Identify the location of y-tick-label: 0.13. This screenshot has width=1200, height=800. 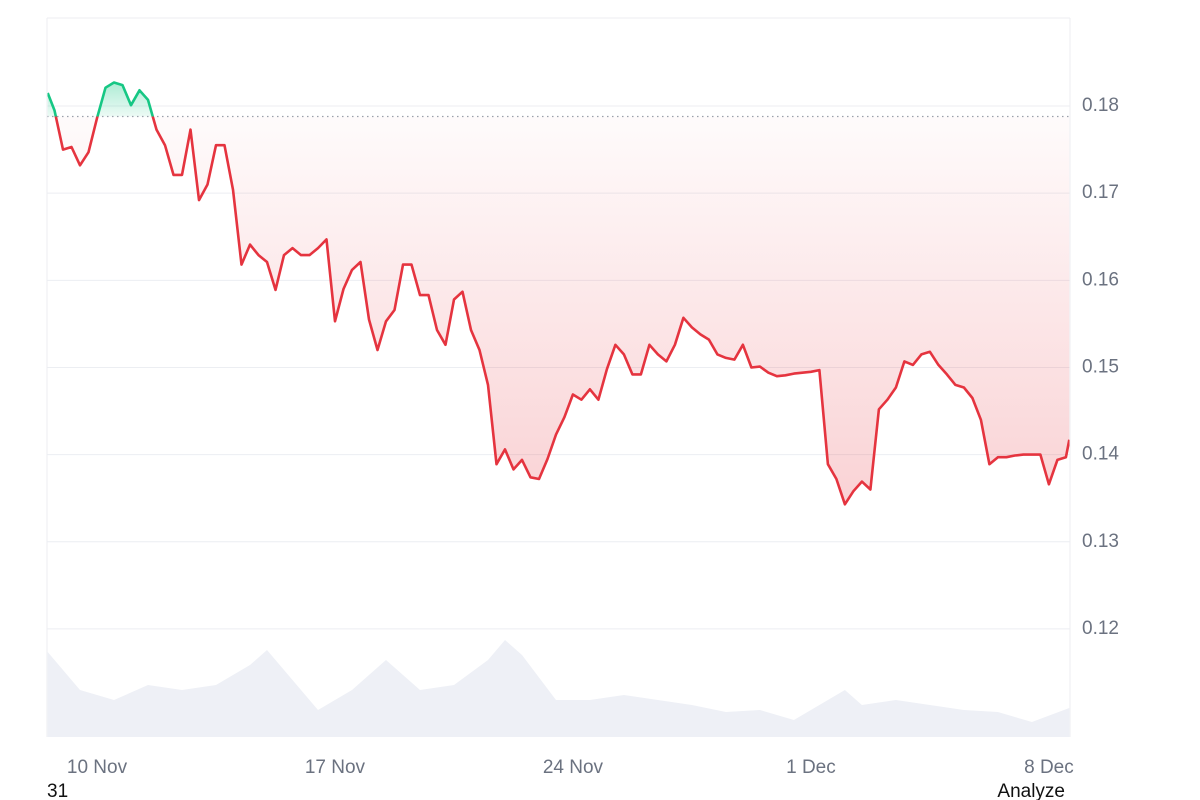
(1100, 541).